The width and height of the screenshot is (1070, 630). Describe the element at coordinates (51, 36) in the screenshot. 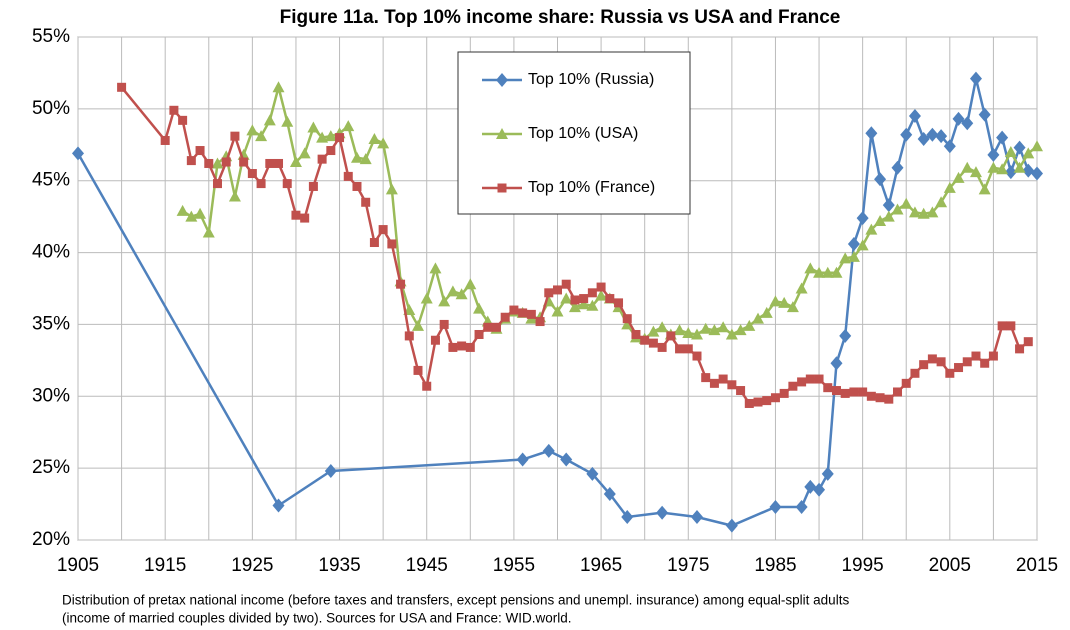

I see `y-tick-label: 55%` at that location.